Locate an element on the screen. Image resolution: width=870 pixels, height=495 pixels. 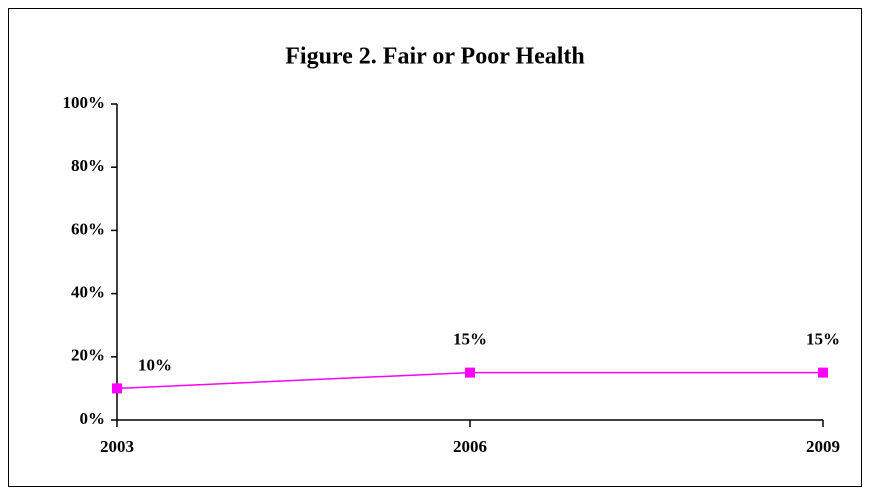
chart-title: Figure 2. Fair or Poor Health is located at coordinates (435, 57).